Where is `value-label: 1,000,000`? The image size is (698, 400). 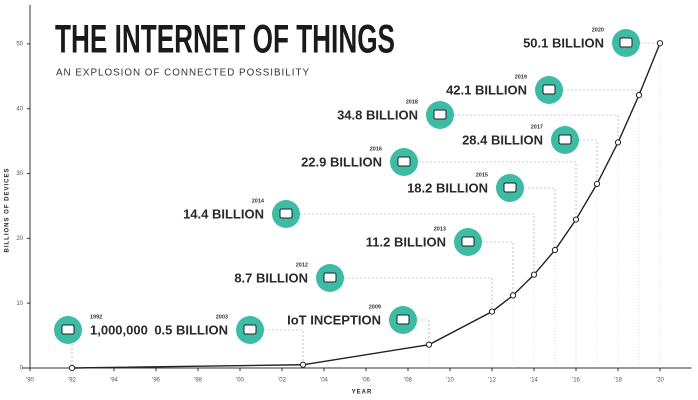 value-label: 1,000,000 is located at coordinates (119, 329).